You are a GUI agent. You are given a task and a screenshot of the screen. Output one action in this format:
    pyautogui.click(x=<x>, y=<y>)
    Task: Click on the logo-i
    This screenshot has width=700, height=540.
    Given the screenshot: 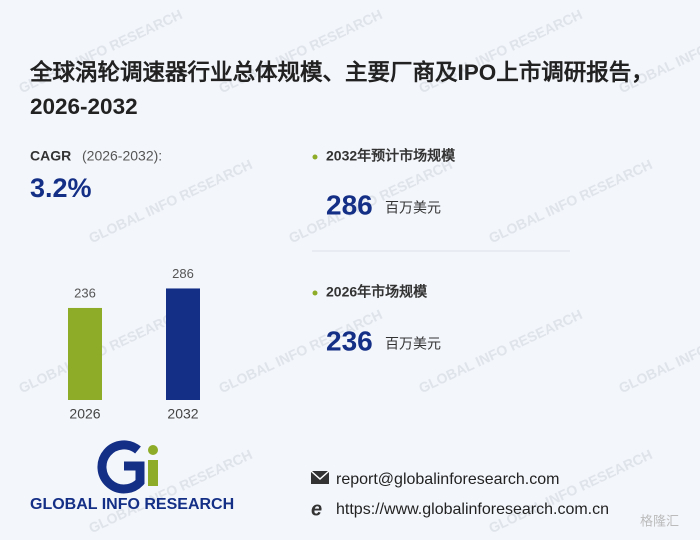 What is the action you would take?
    pyautogui.click(x=153, y=473)
    